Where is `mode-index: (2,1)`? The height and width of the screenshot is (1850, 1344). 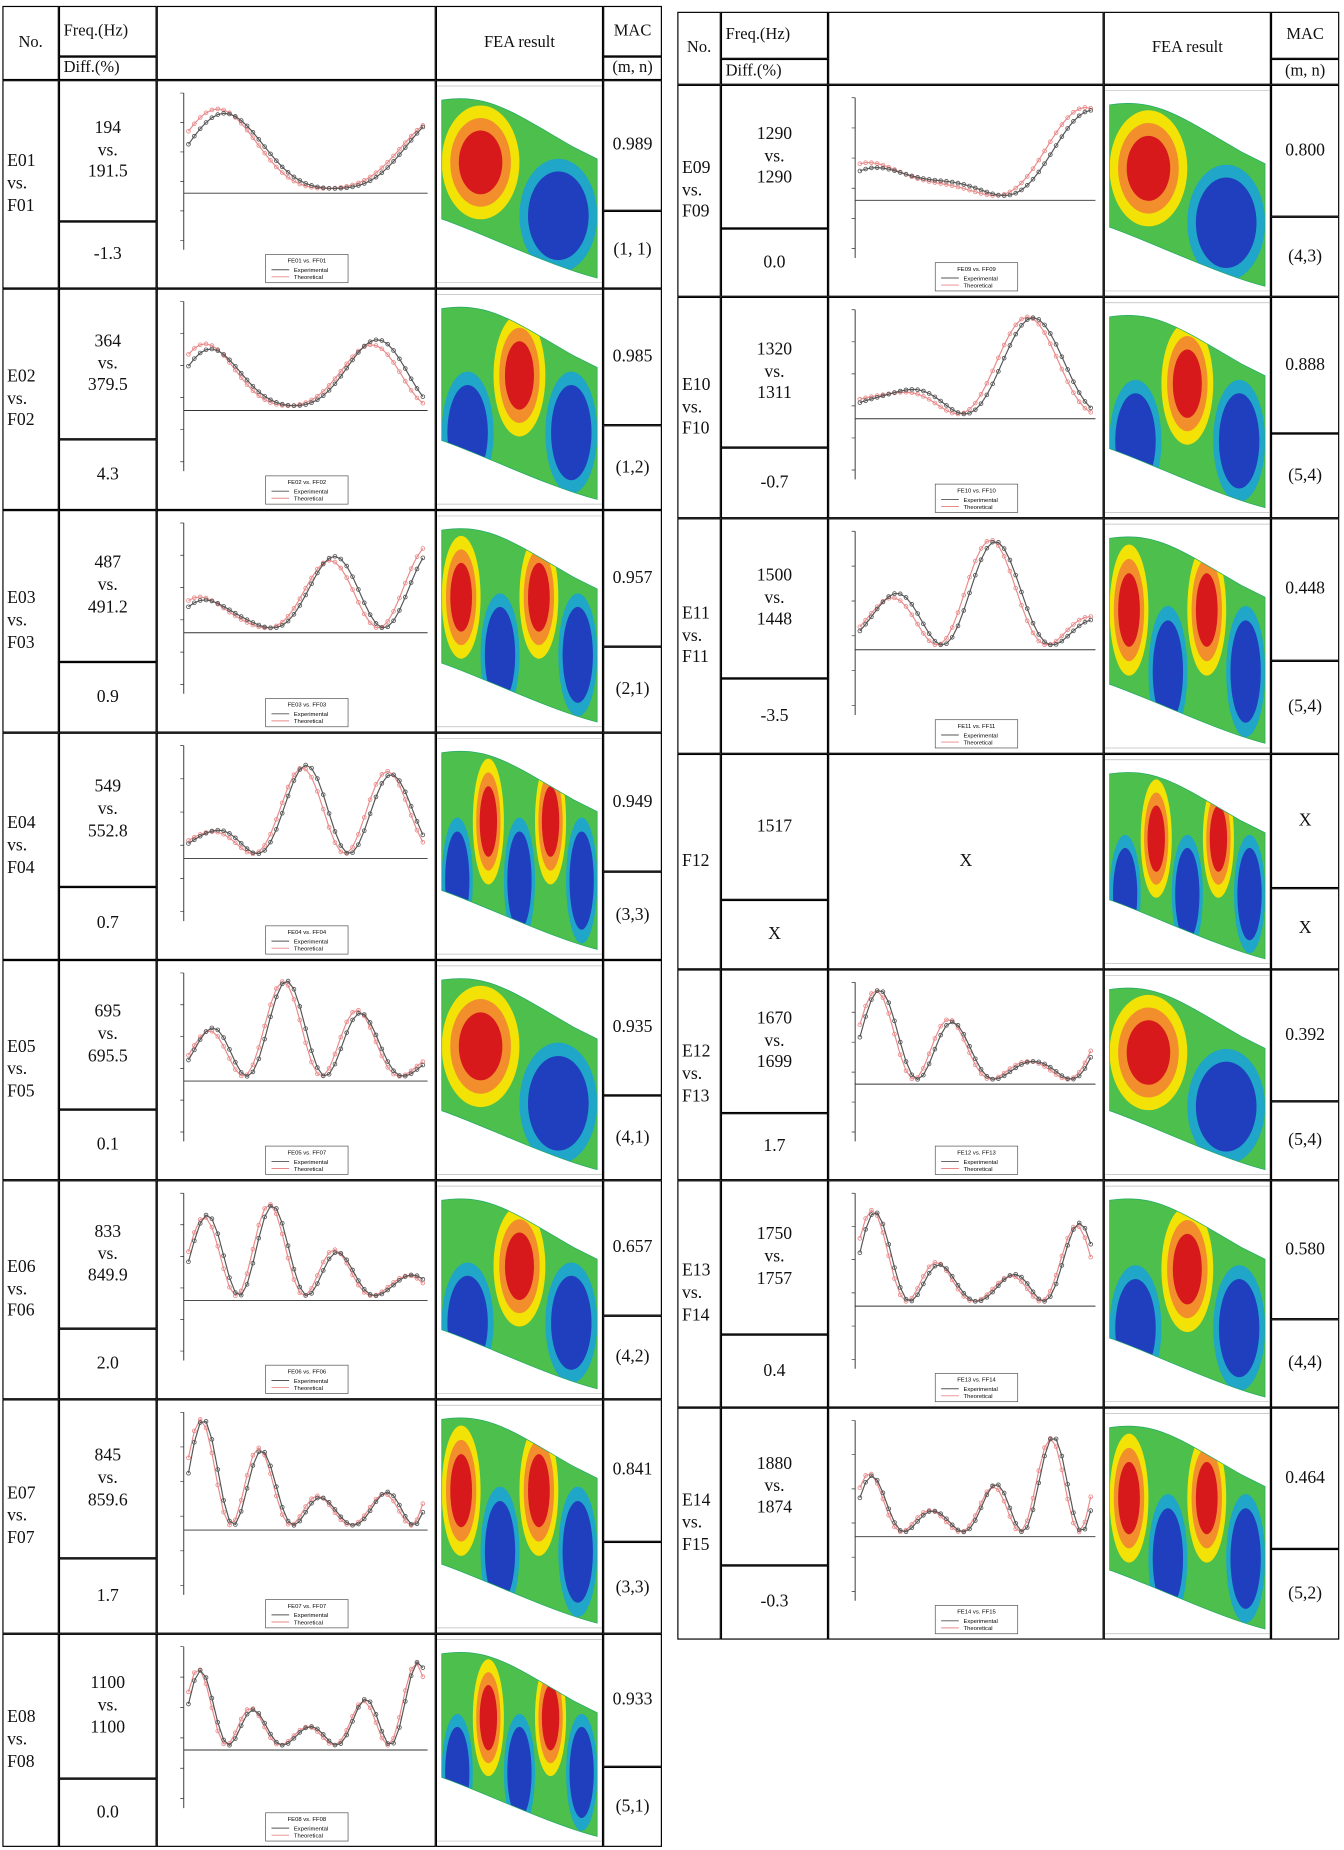
mode-index: (2,1) is located at coordinates (632, 689).